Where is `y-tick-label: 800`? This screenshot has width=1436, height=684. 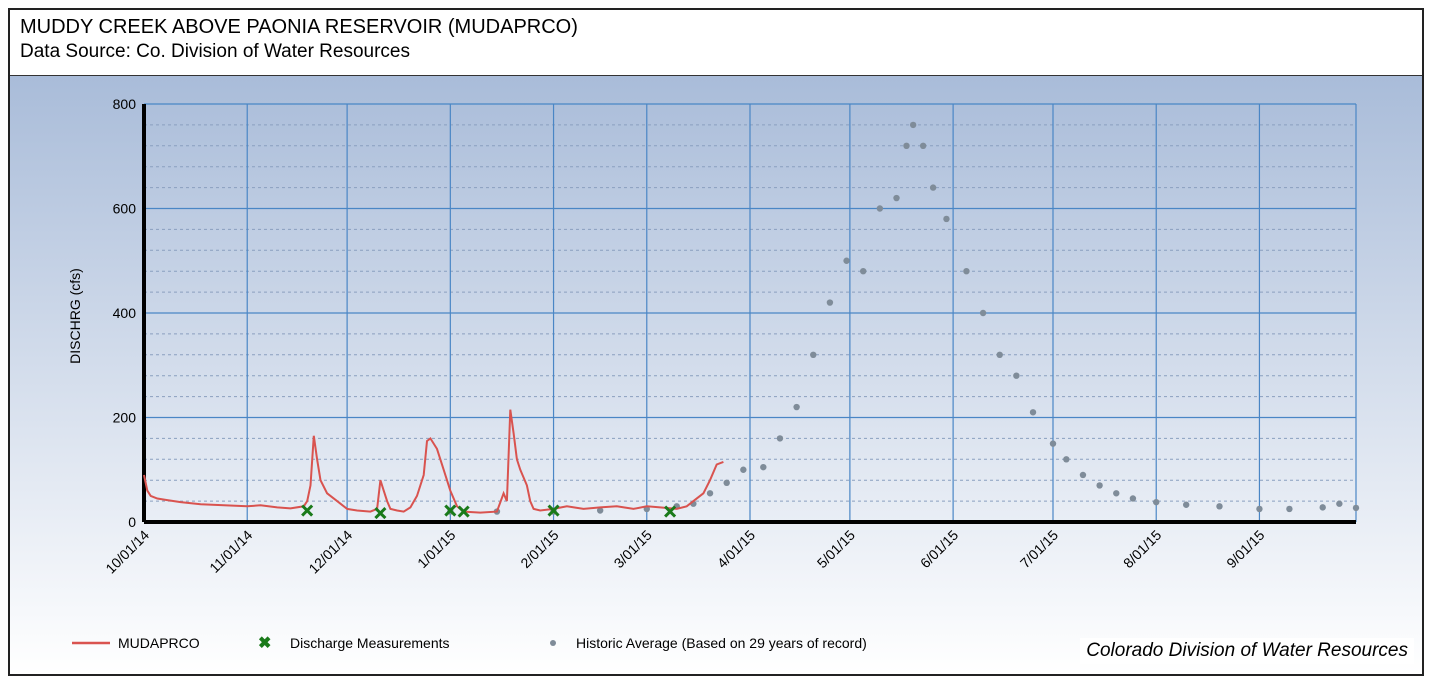
y-tick-label: 800 is located at coordinates (125, 104).